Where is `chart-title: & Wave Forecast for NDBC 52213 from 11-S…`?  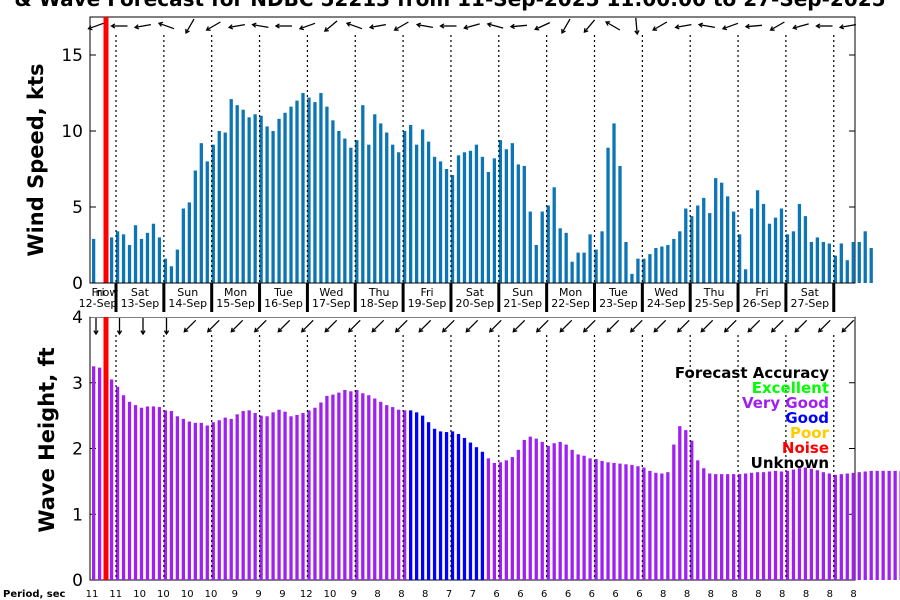
chart-title: & Wave Forecast for NDBC 52213 from 11-S… is located at coordinates (449, 5).